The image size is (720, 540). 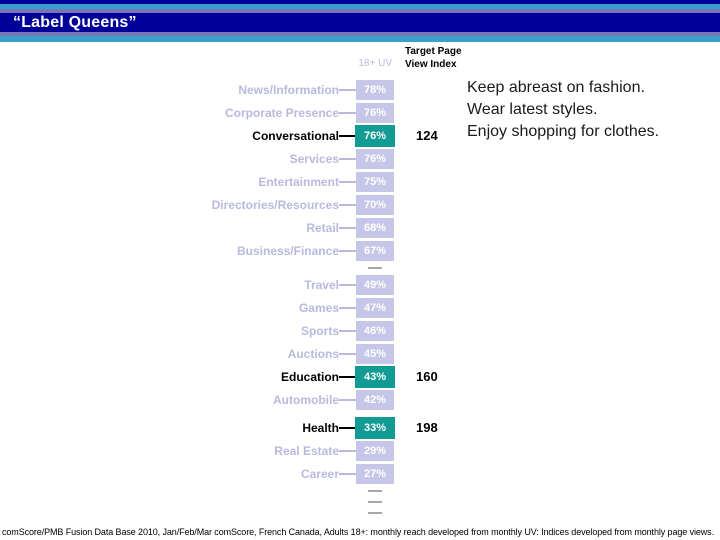 What do you see at coordinates (322, 227) in the screenshot?
I see `category-label: Retail` at bounding box center [322, 227].